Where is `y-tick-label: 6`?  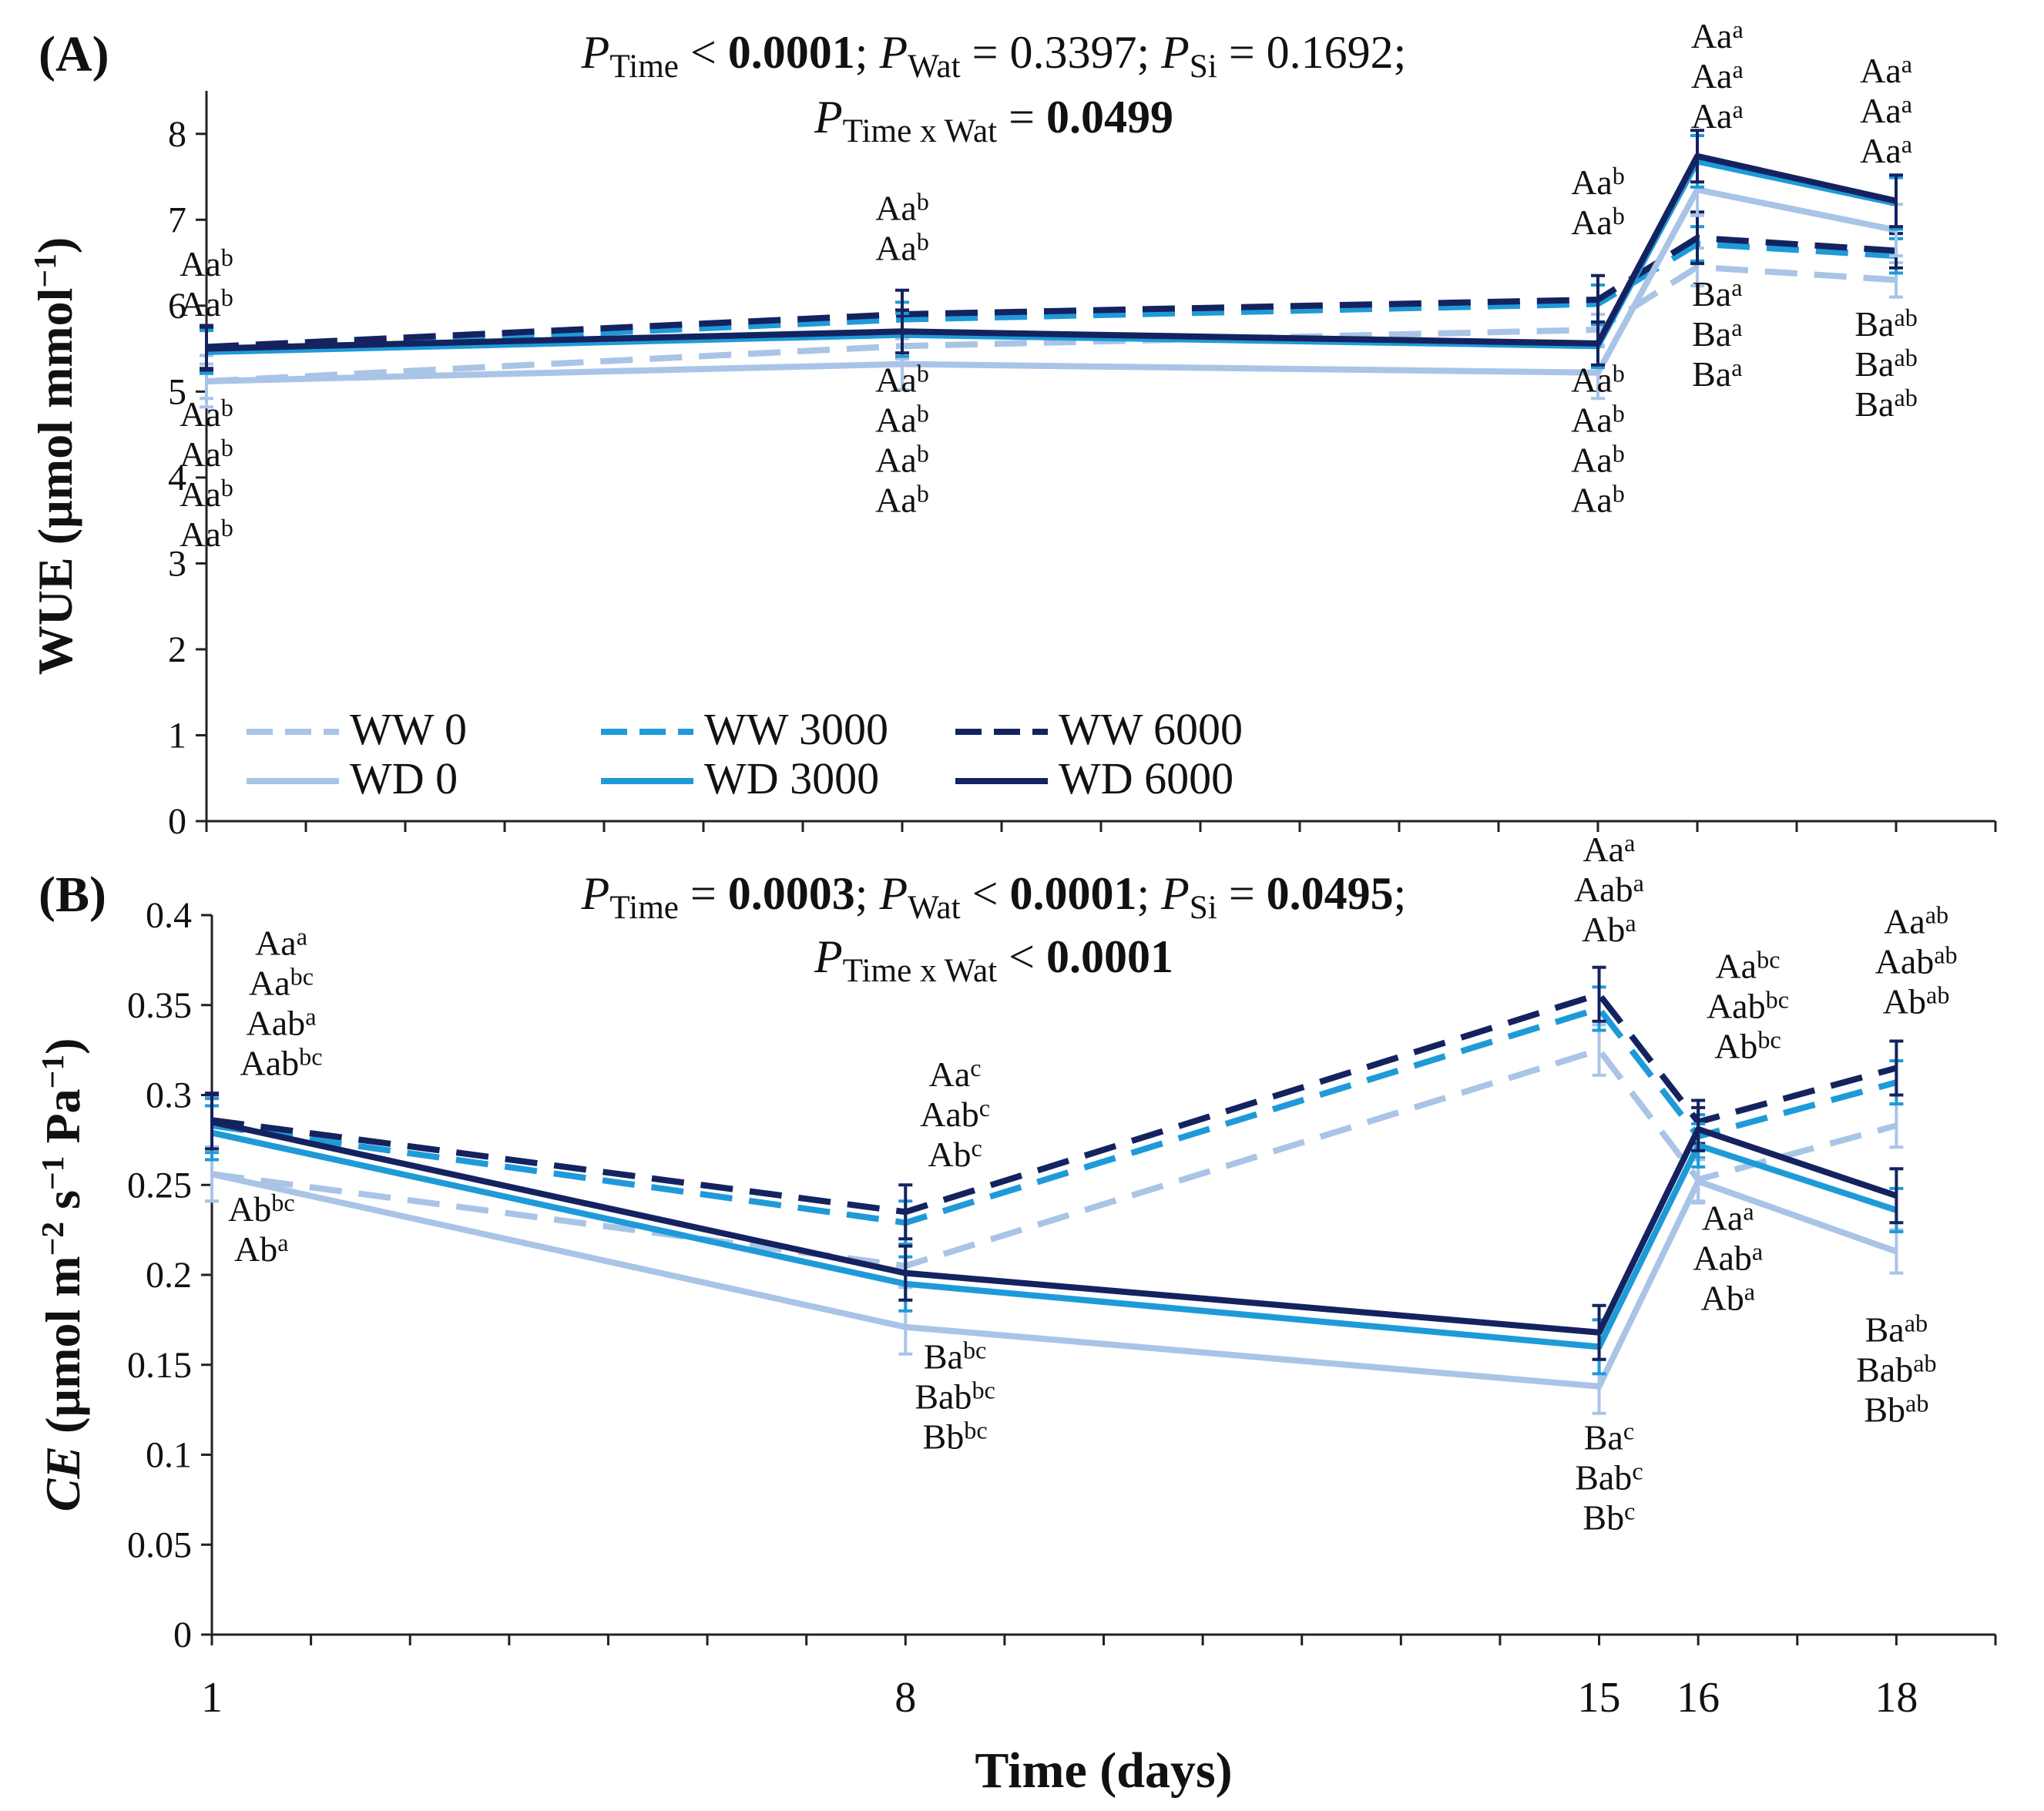 y-tick-label: 6 is located at coordinates (177, 306).